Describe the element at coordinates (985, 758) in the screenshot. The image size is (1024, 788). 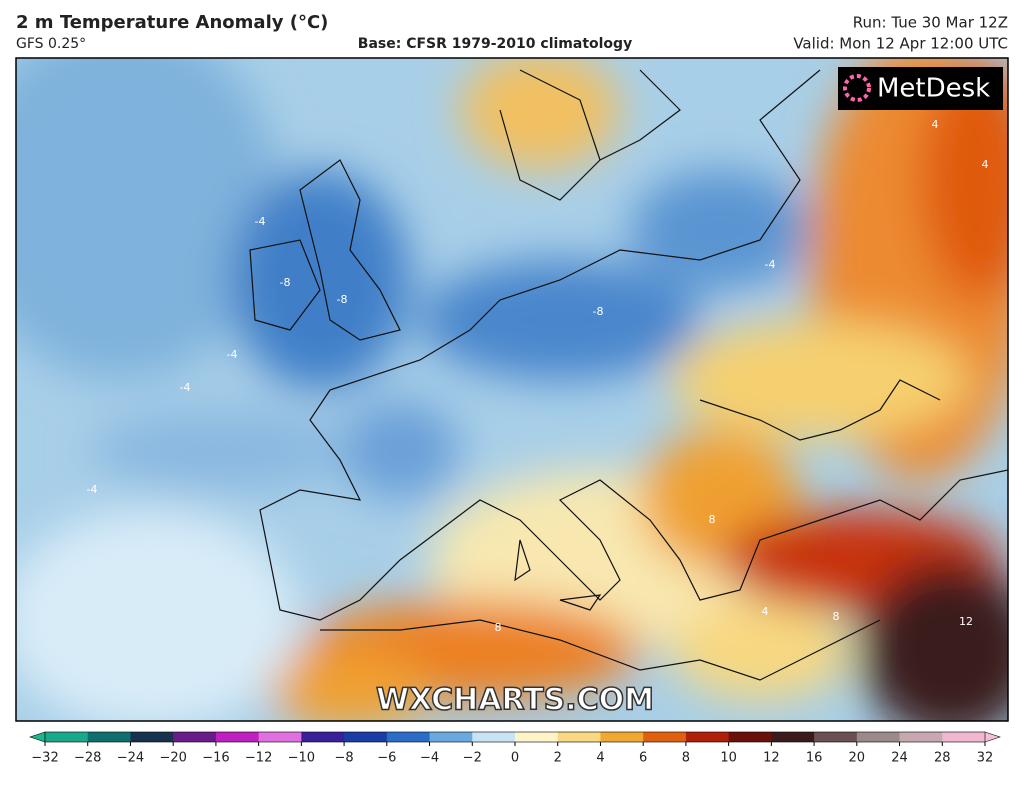
I see `colorbar-tick-label: 32` at that location.